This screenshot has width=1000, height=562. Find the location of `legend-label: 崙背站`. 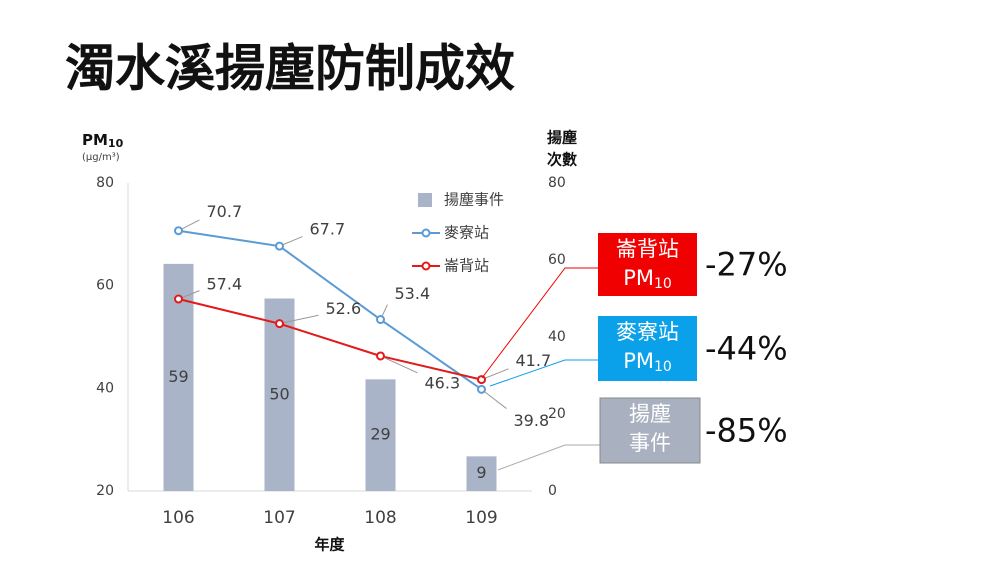

legend-label: 崙背站 is located at coordinates (466, 266).